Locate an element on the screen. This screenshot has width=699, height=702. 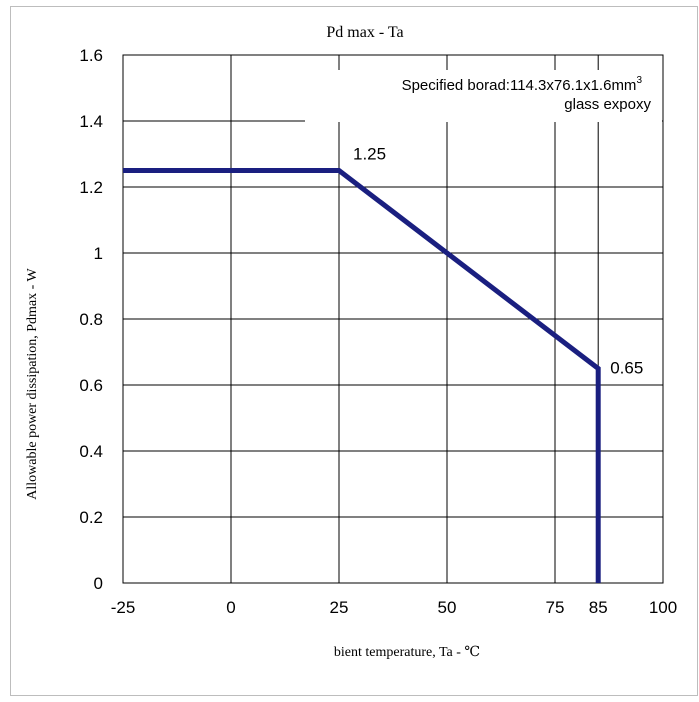
board-note-text: Specified borad:114.3x76.1x1.6mm is located at coordinates (519, 85).